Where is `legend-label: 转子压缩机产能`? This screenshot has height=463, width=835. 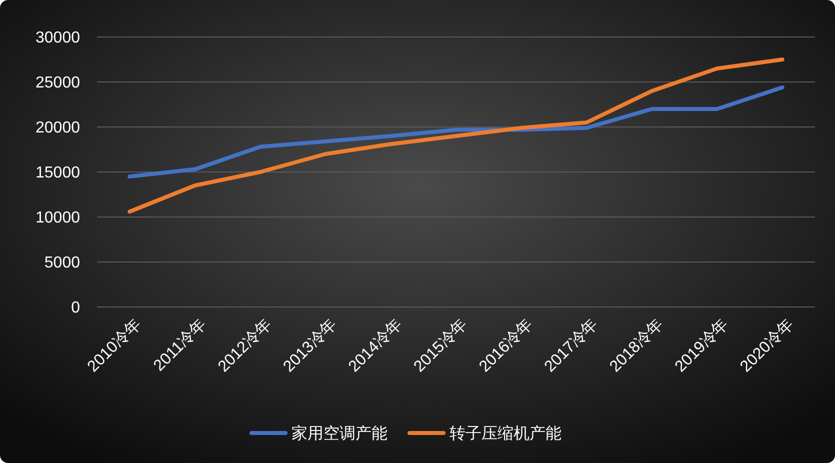 legend-label: 转子压缩机产能 is located at coordinates (506, 433).